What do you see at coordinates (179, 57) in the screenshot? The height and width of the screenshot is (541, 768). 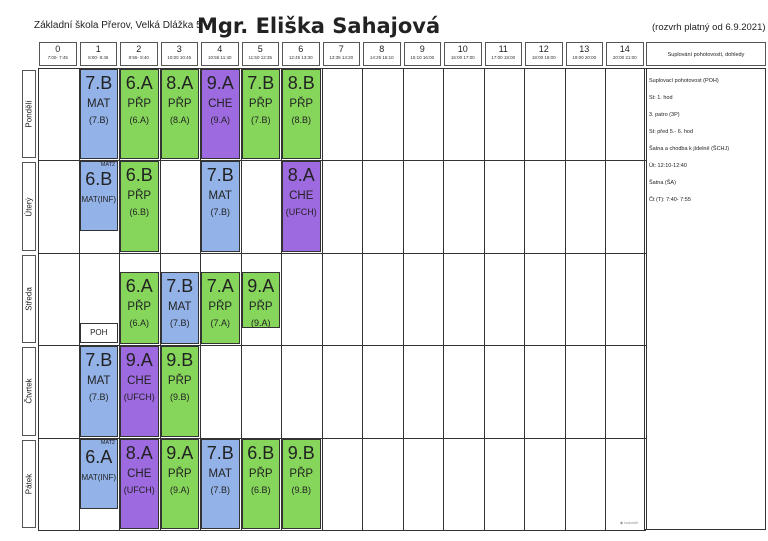 I see `period-time: 10:00 10:45` at bounding box center [179, 57].